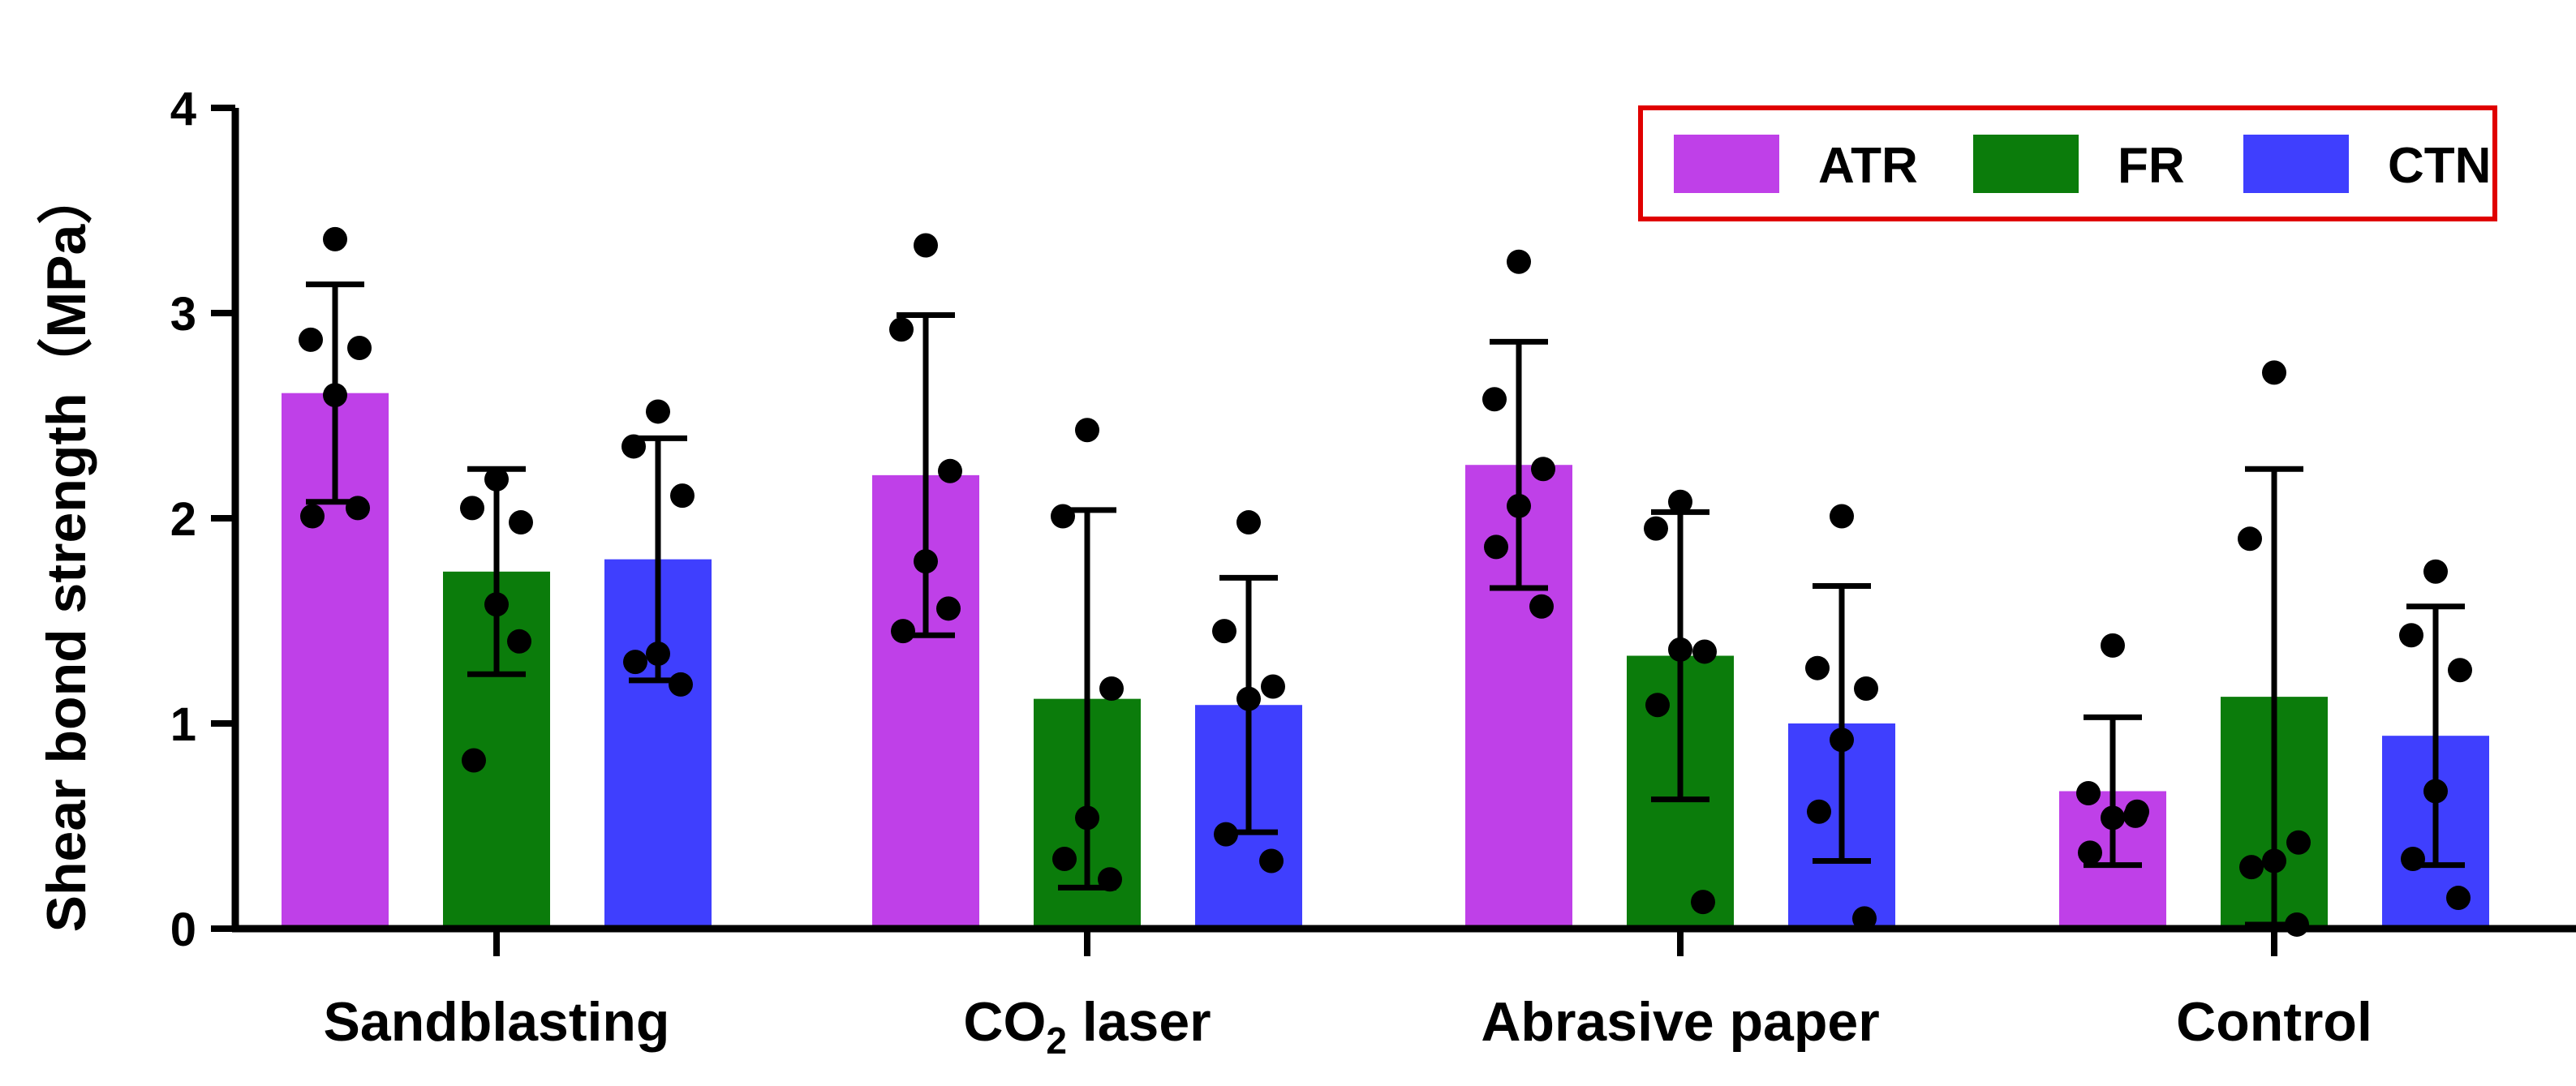 This screenshot has width=2576, height=1086. What do you see at coordinates (1727, 164) in the screenshot?
I see `legend-swatch-atr` at bounding box center [1727, 164].